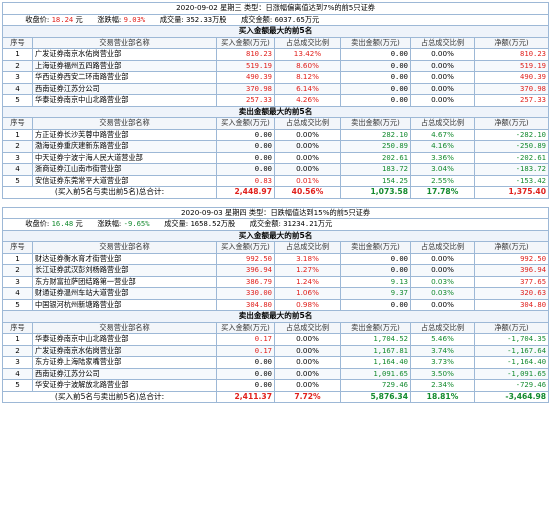 This screenshot has height=507, width=550. What do you see at coordinates (375, 339) in the screenshot?
I see `sell-amount: 1,704.52` at bounding box center [375, 339].